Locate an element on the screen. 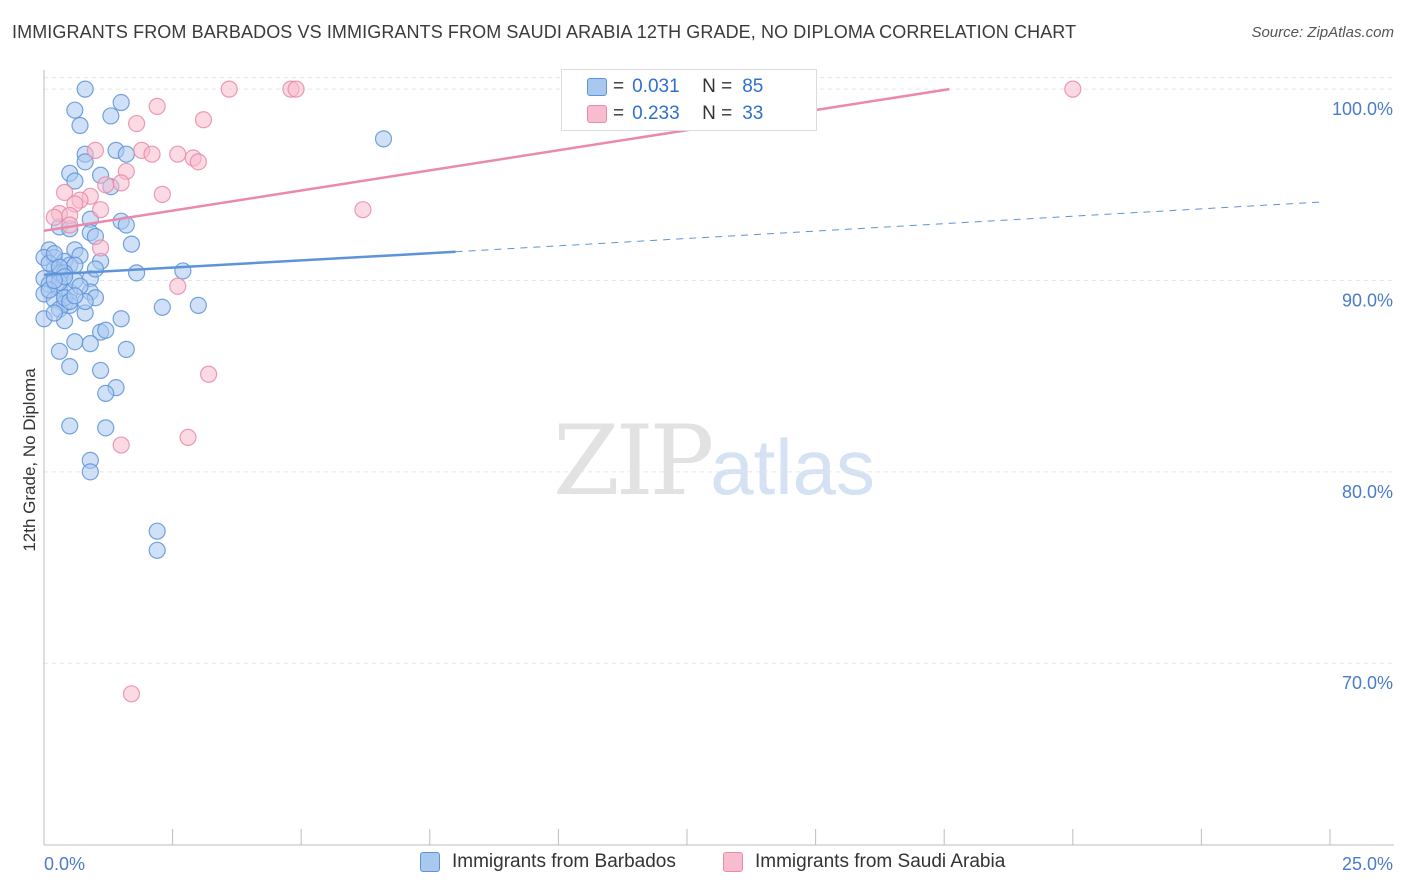 The width and height of the screenshot is (1406, 892). y-tick-label: 100.0% is located at coordinates (1362, 109).